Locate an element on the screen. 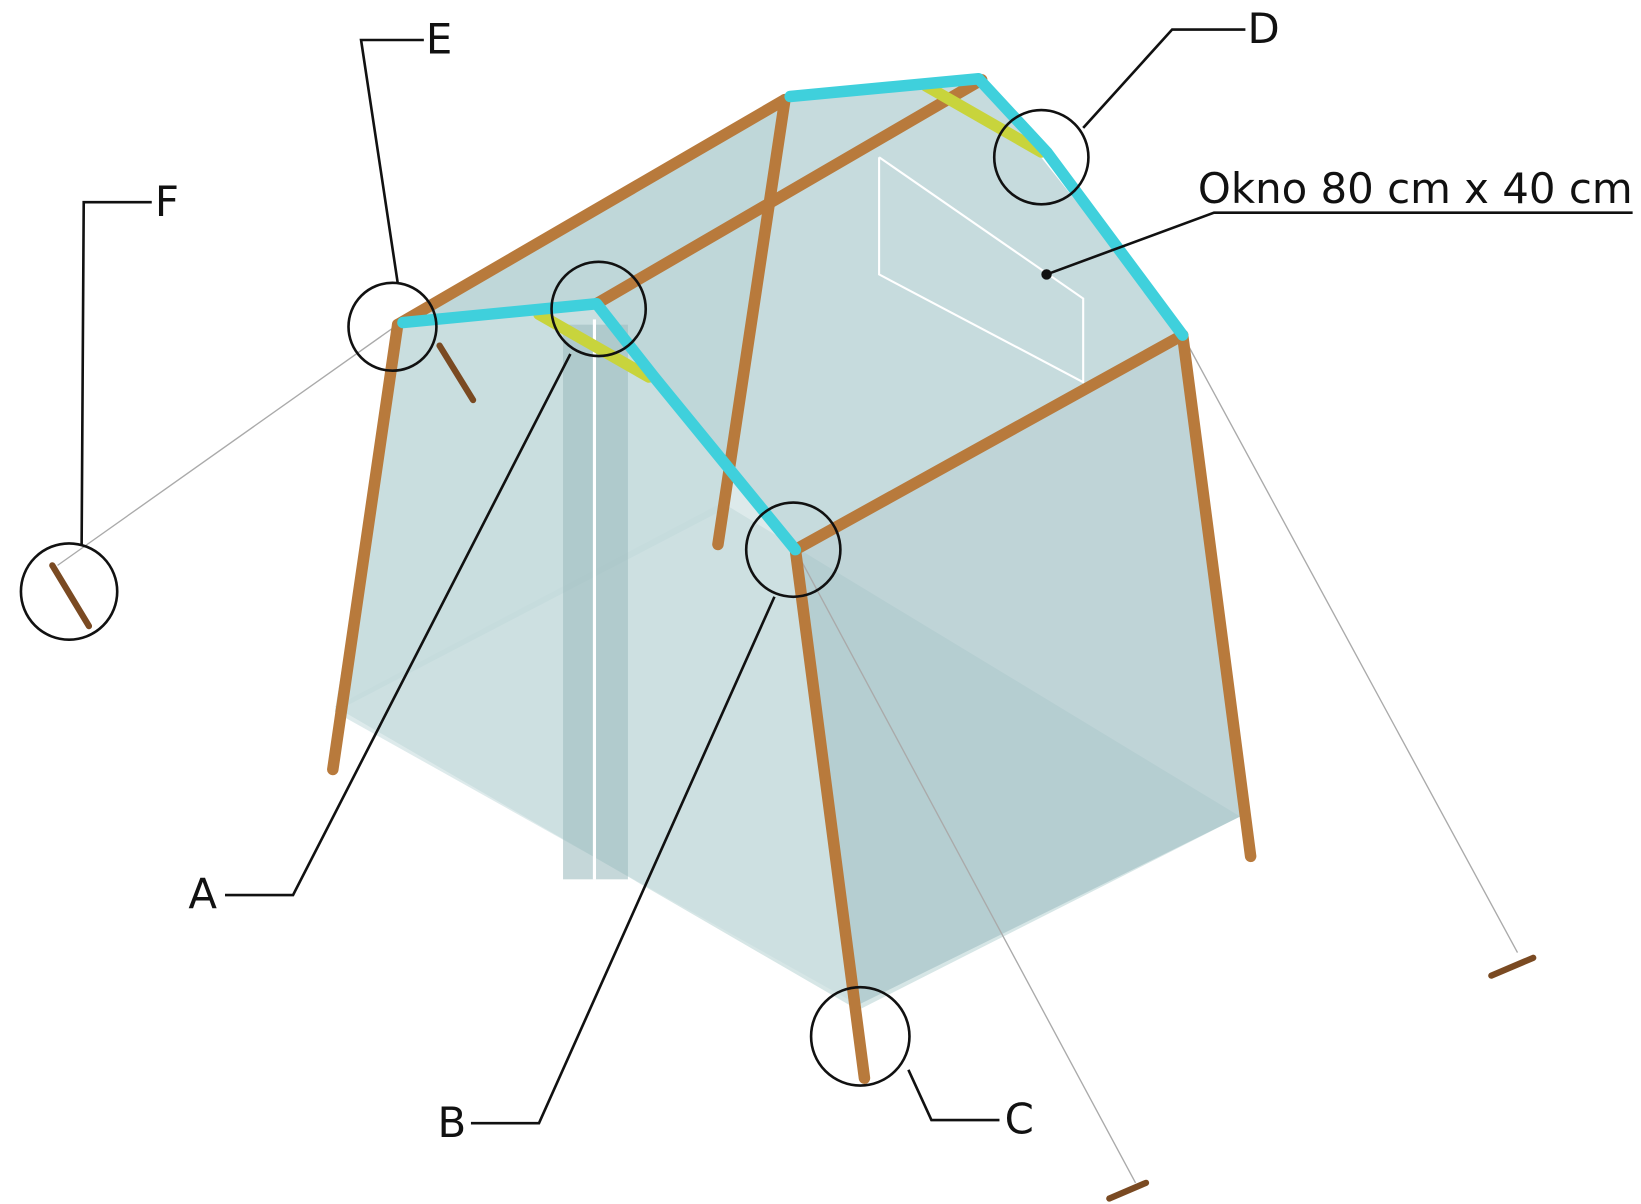 The width and height of the screenshot is (1641, 1204). callout-label: F is located at coordinates (167, 201).